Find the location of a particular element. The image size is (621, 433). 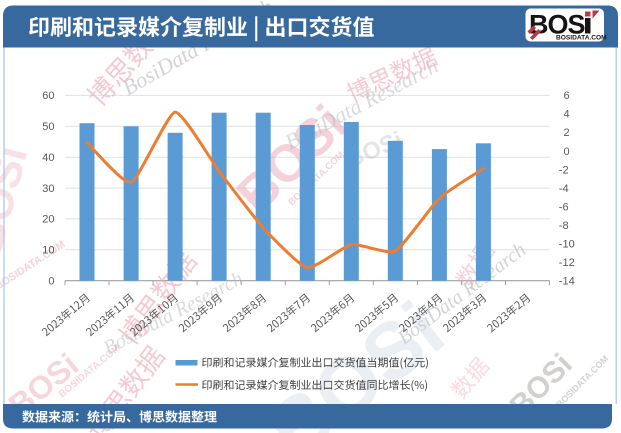

svg-text: 40 is located at coordinates (48, 158).